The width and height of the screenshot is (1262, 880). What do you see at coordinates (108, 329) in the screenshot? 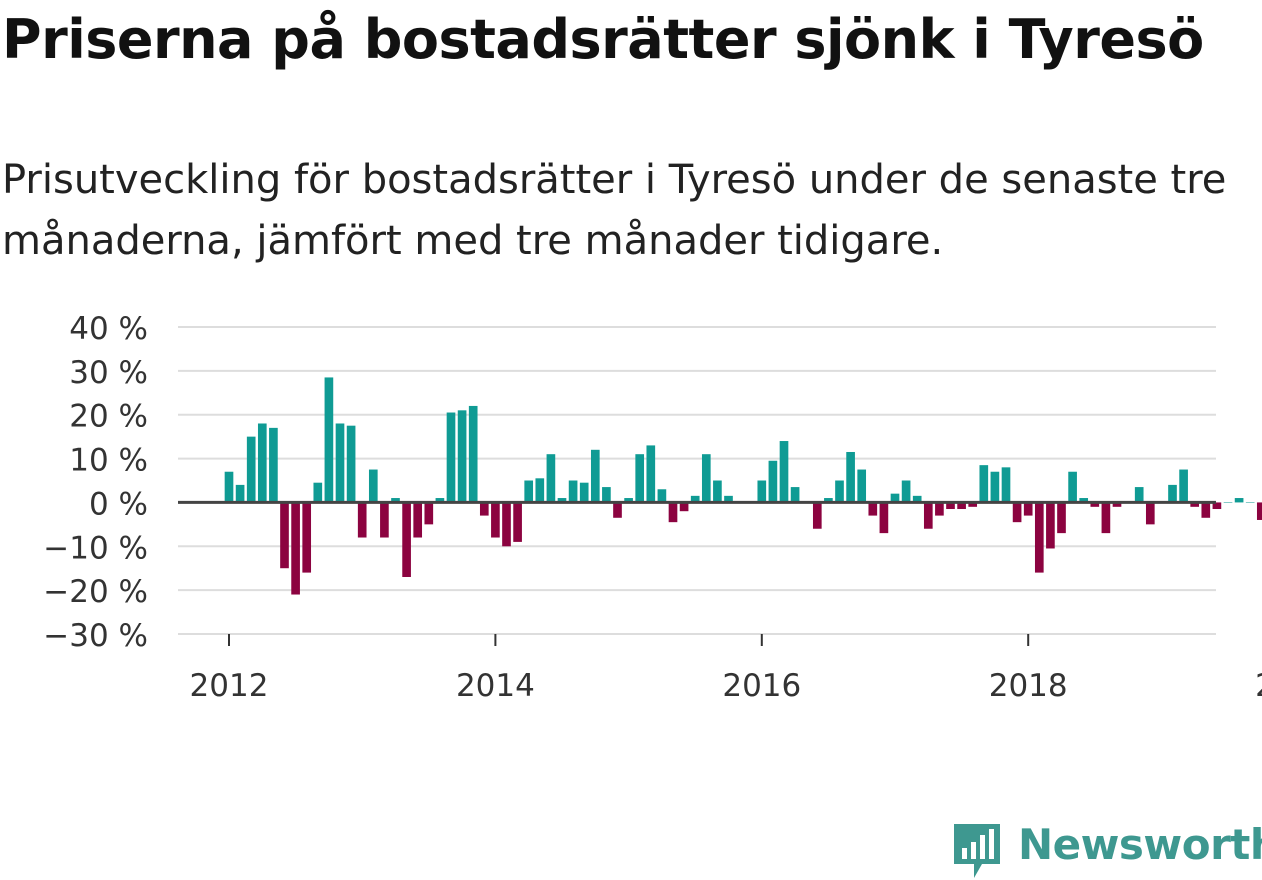
I see `y-tick-label: 40 %` at bounding box center [108, 329].